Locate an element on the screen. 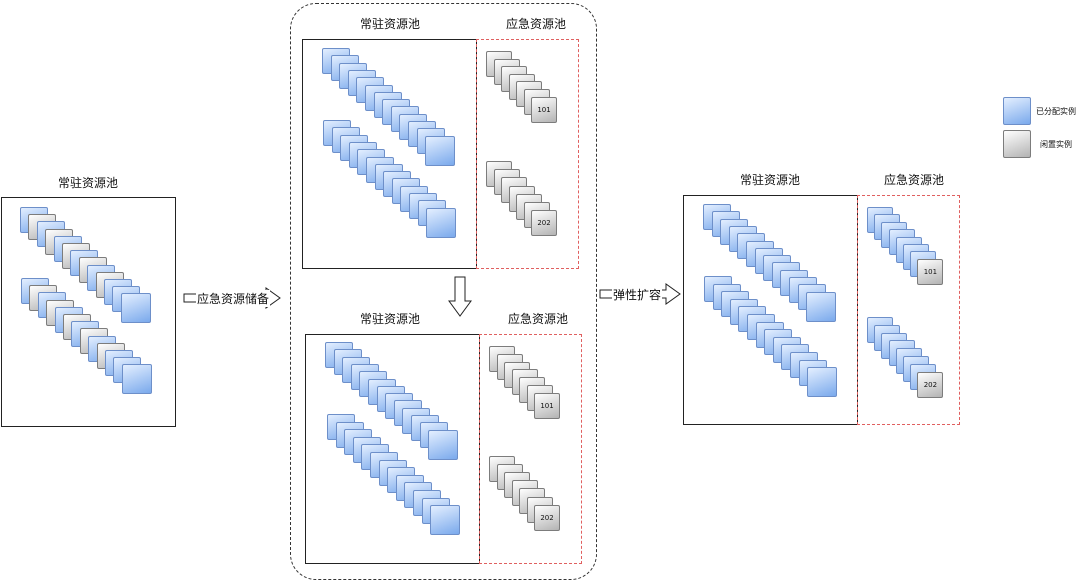 This screenshot has width=1080, height=582. arrow-label-emergency-reserve: 应急资源储备 is located at coordinates (233, 298).